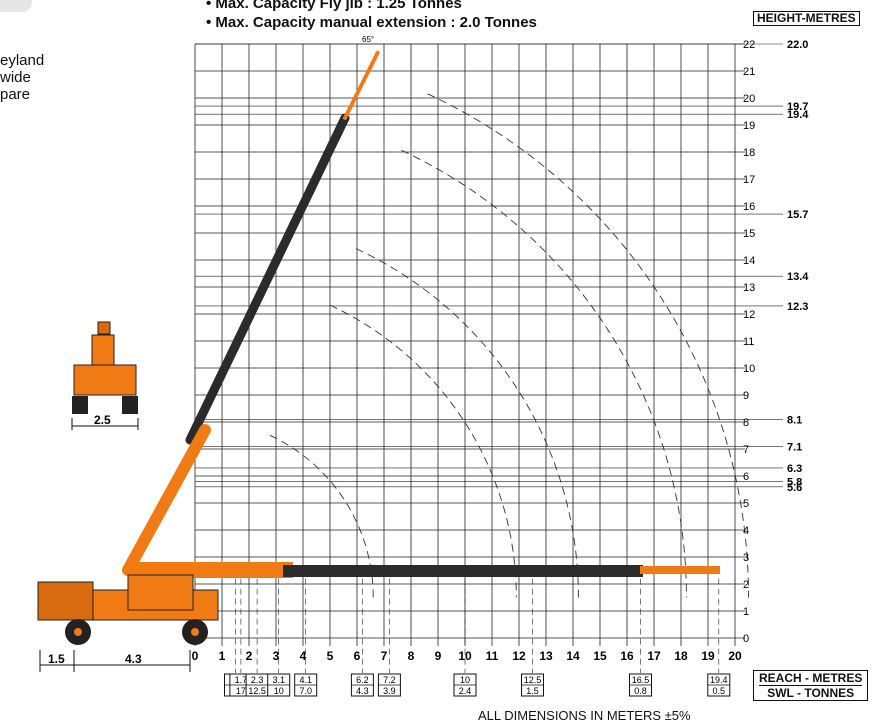 The width and height of the screenshot is (875, 725). Describe the element at coordinates (305, 680) in the screenshot. I see `capacity-reach-value: 4.1` at that location.